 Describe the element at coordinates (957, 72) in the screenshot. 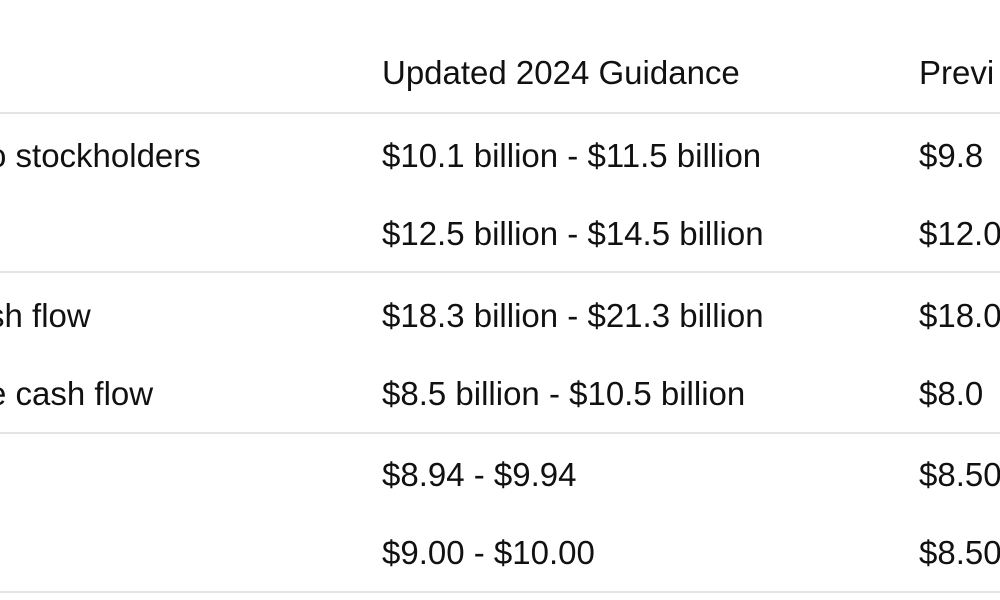

I see `header-cell-previous-guidance: Previ` at that location.